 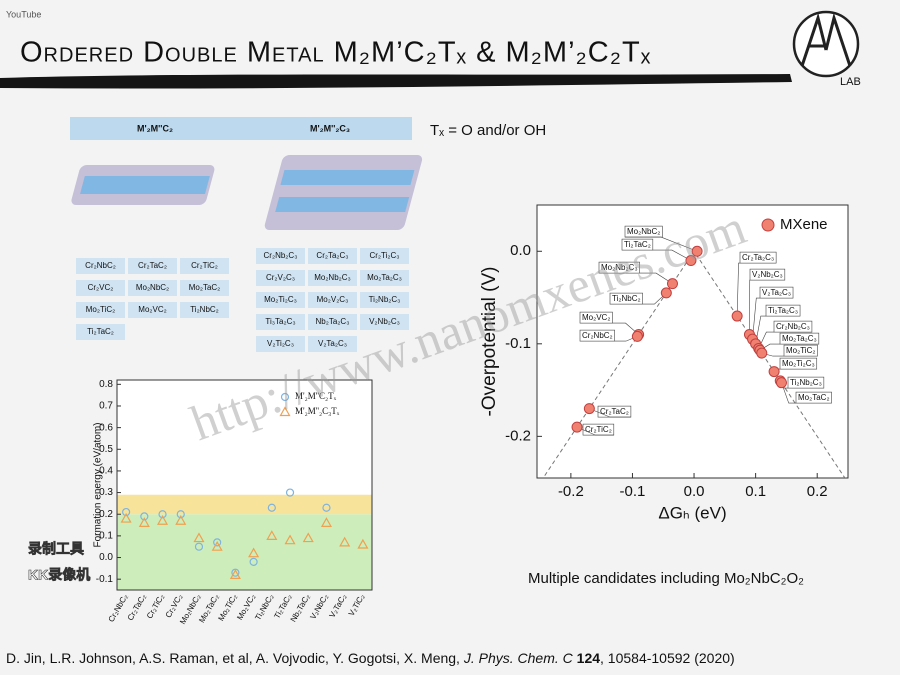 What do you see at coordinates (155, 128) in the screenshot?
I see `group-heading: M'₂M''C₂` at bounding box center [155, 128].